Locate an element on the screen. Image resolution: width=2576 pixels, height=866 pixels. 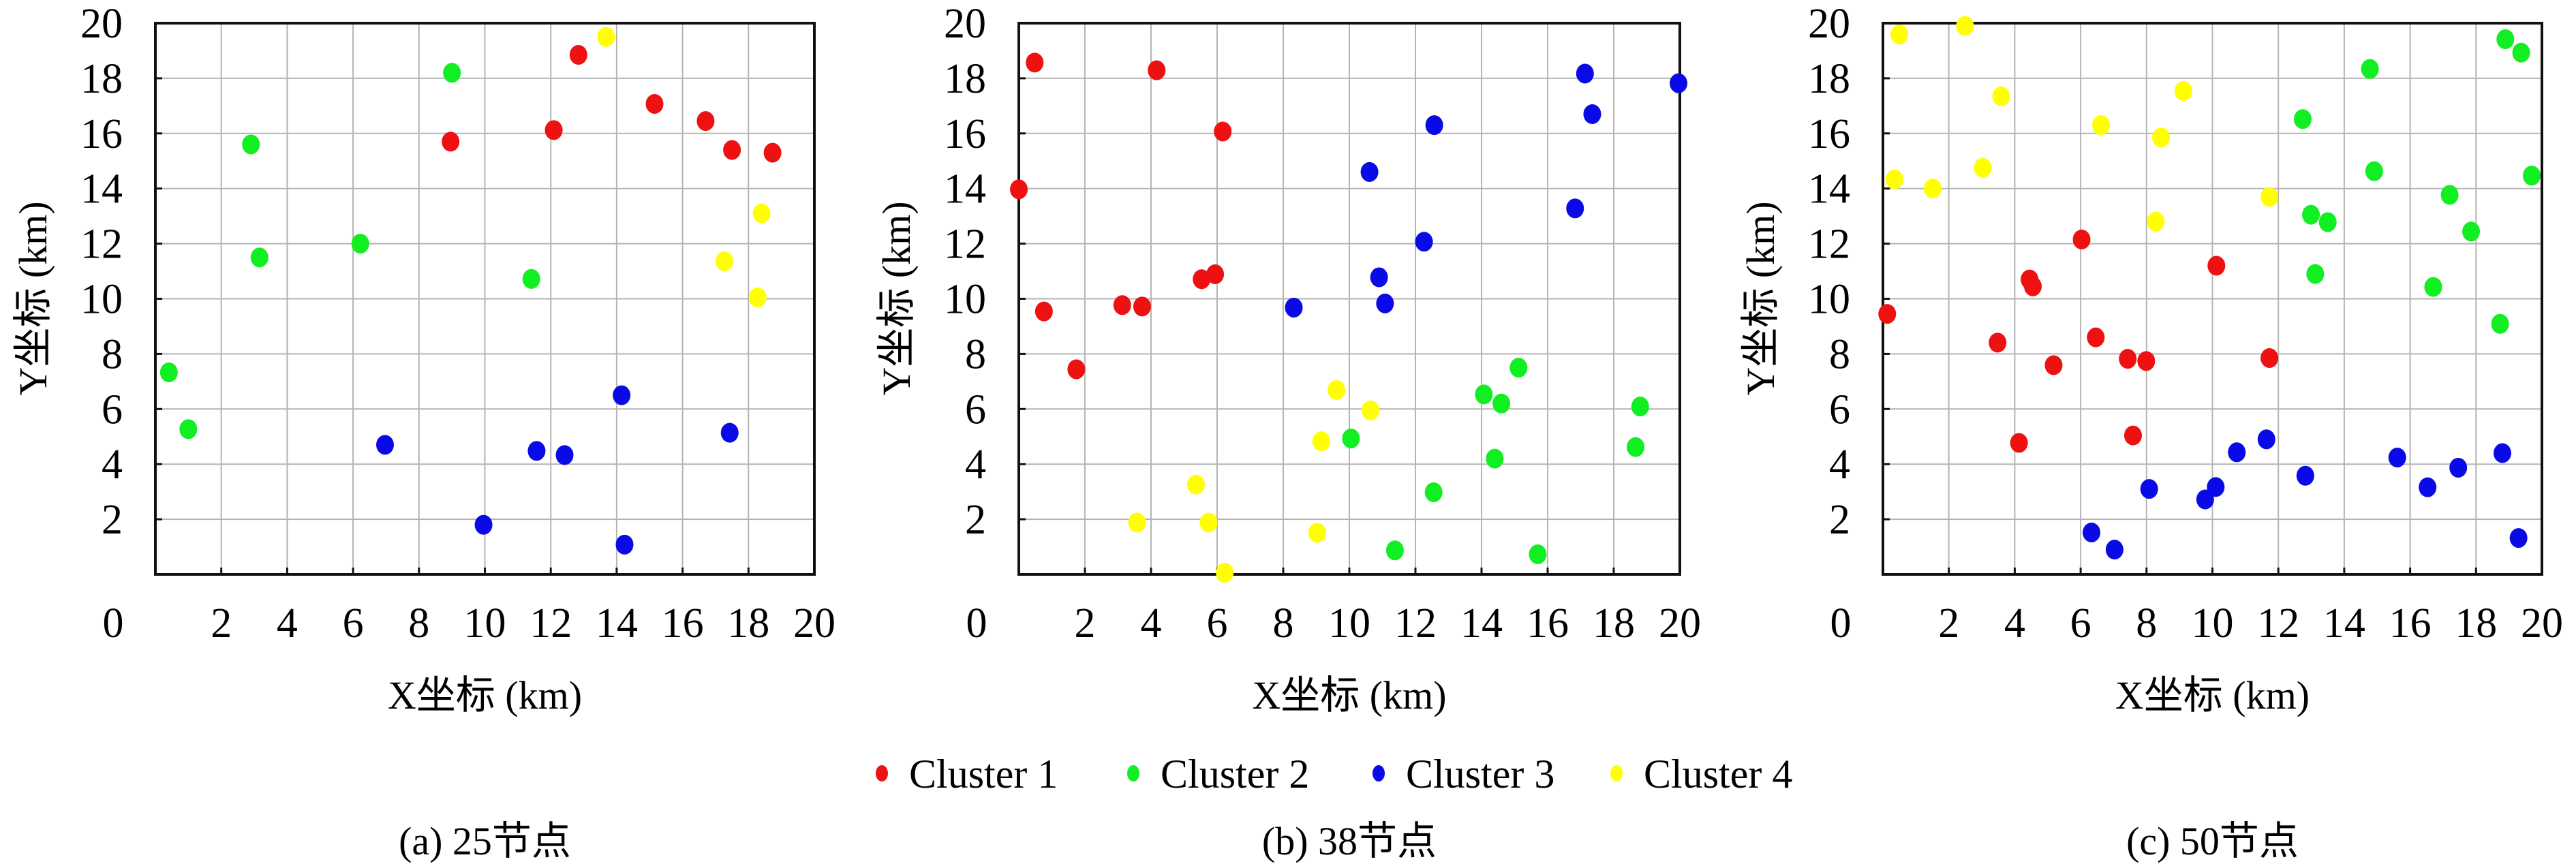
y-tick-label: 8 is located at coordinates (976, 354).